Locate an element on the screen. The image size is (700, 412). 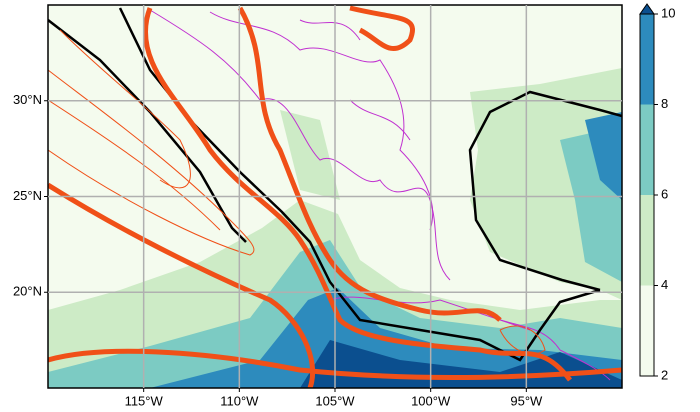
colorbar-tick-label: 4 is located at coordinates (664, 284).